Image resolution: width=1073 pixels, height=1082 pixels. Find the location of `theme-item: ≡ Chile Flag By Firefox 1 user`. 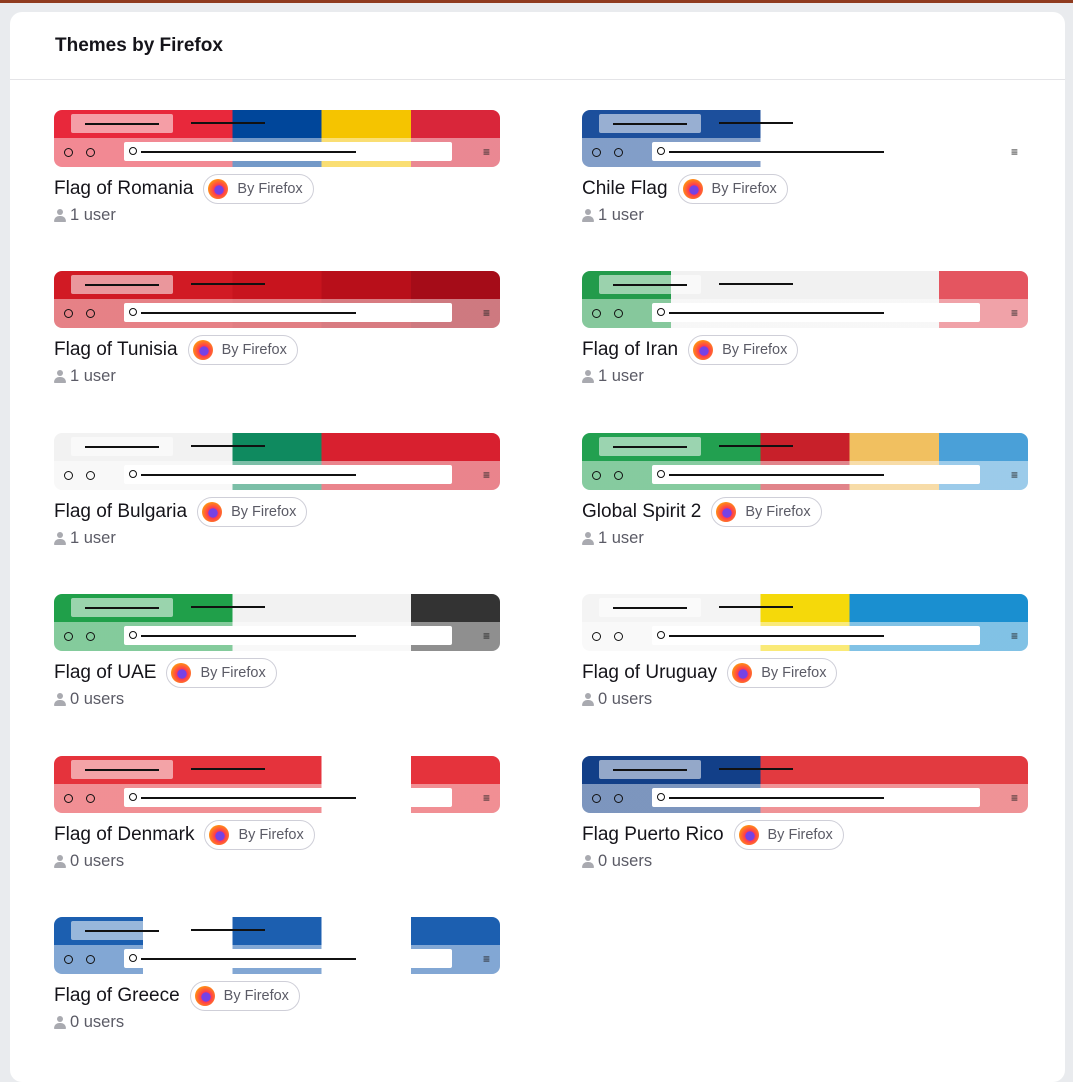

theme-item: ≡ Chile Flag By Firefox 1 user is located at coordinates (805, 167).